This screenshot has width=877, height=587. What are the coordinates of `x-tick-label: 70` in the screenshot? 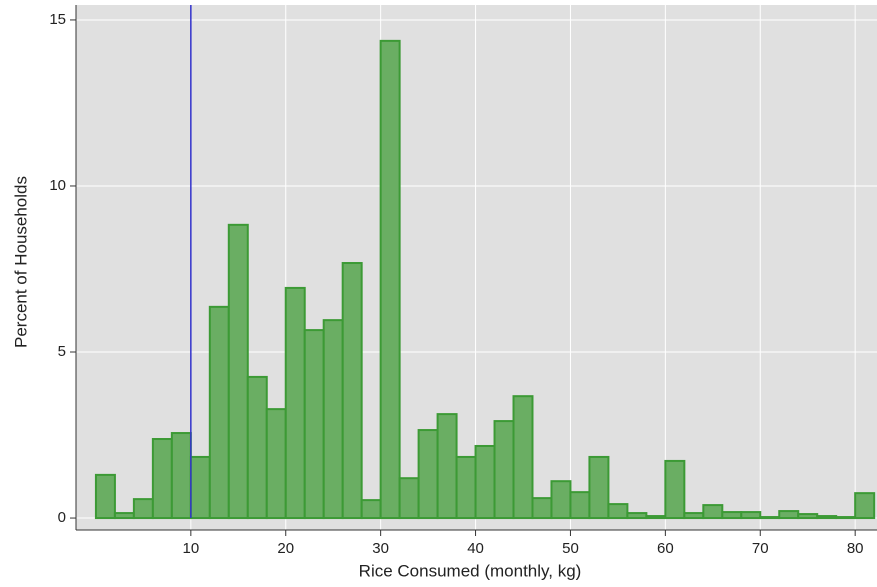 It's located at (760, 548).